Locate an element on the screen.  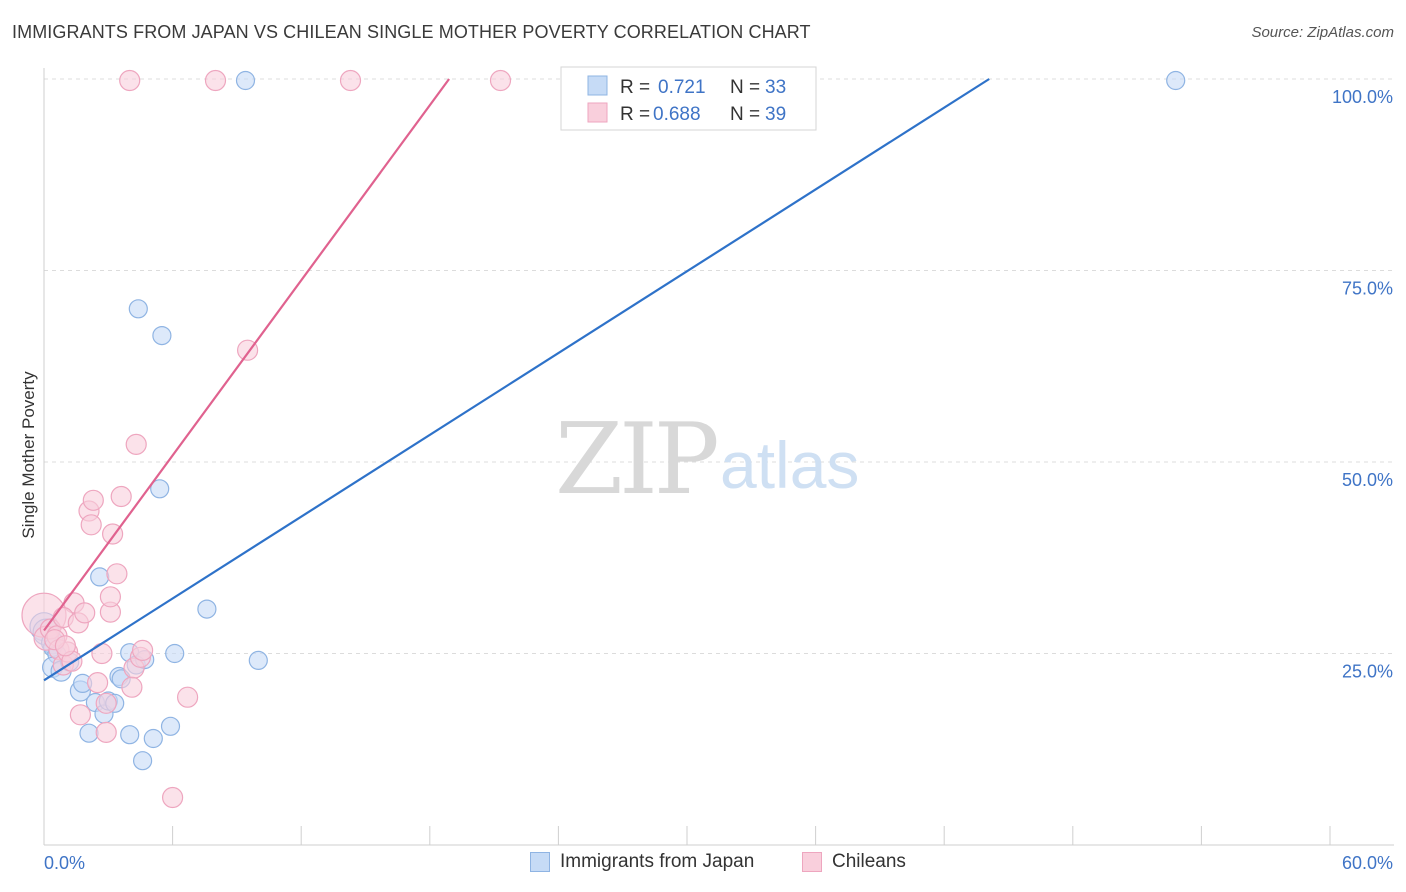
x-tick-label-1: 60.0% is located at coordinates (1367, 863).